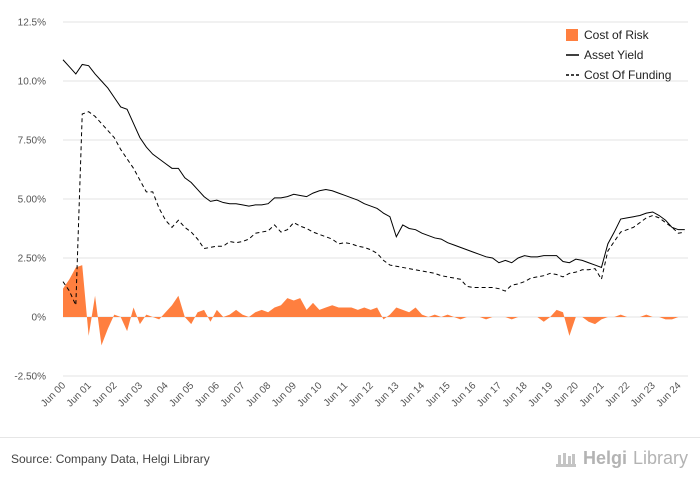 This screenshot has width=700, height=484. I want to click on x-tick-label: Jun 04, so click(156, 394).